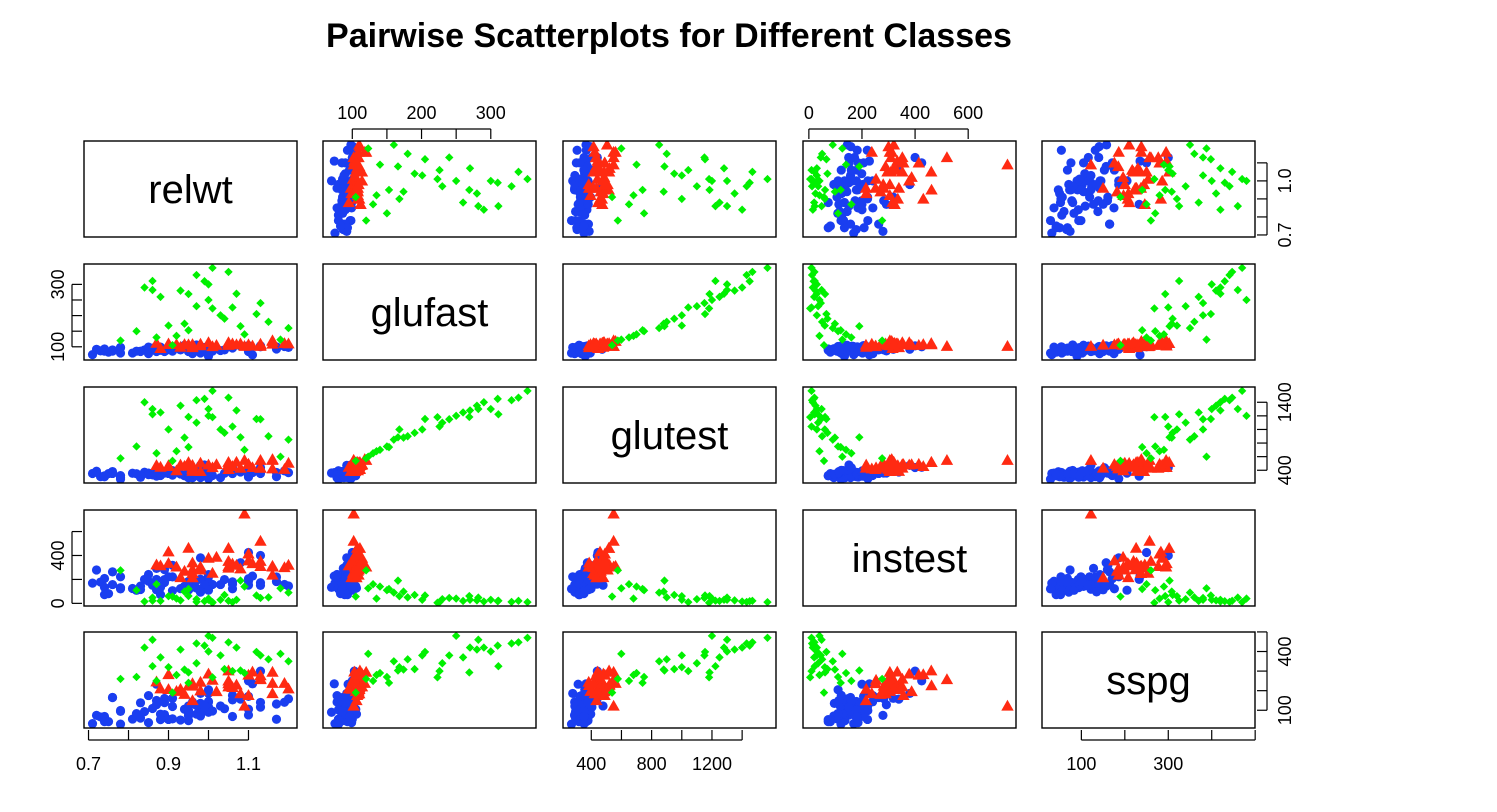 The image size is (1497, 812). Describe the element at coordinates (190, 189) in the screenshot. I see `diagonal-panel-relwt: relwt` at that location.